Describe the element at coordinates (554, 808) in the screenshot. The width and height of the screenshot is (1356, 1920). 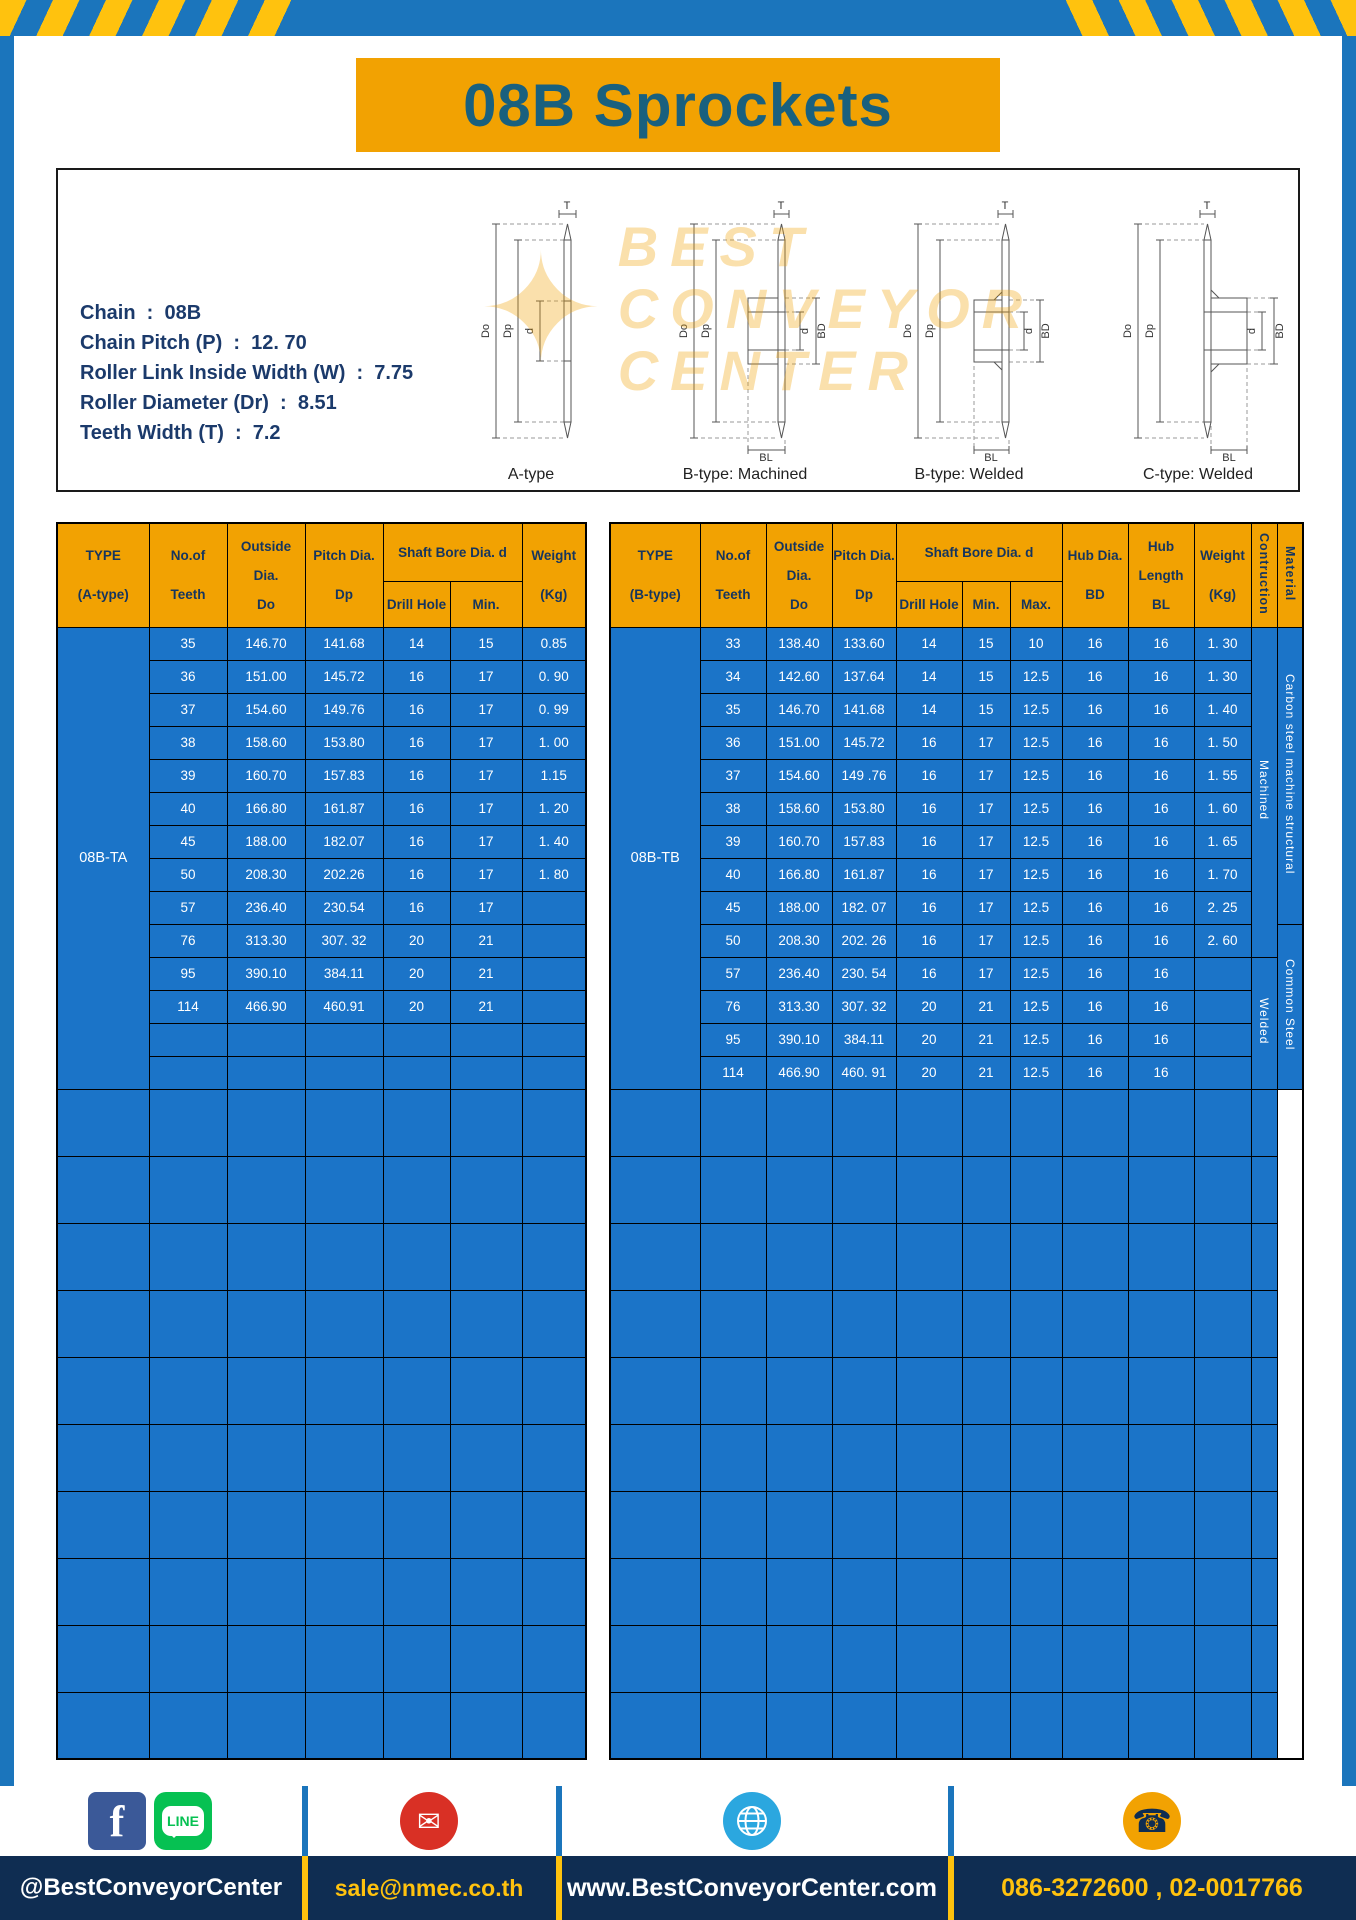
I see `table-cell: 1. 20` at that location.